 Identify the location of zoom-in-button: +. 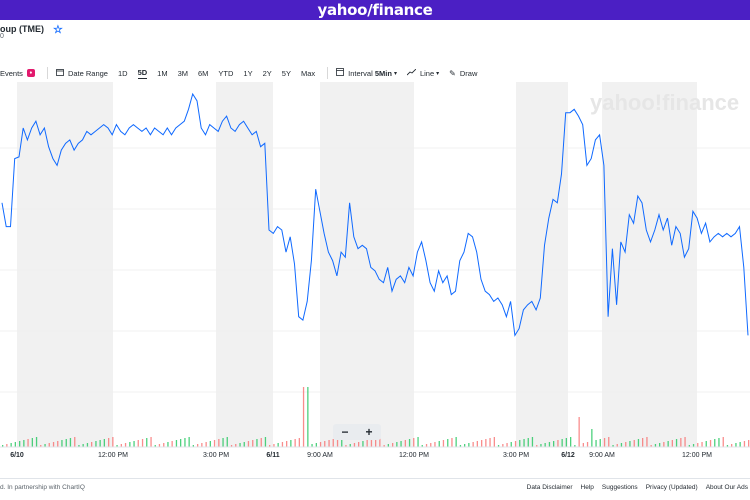
(369, 432).